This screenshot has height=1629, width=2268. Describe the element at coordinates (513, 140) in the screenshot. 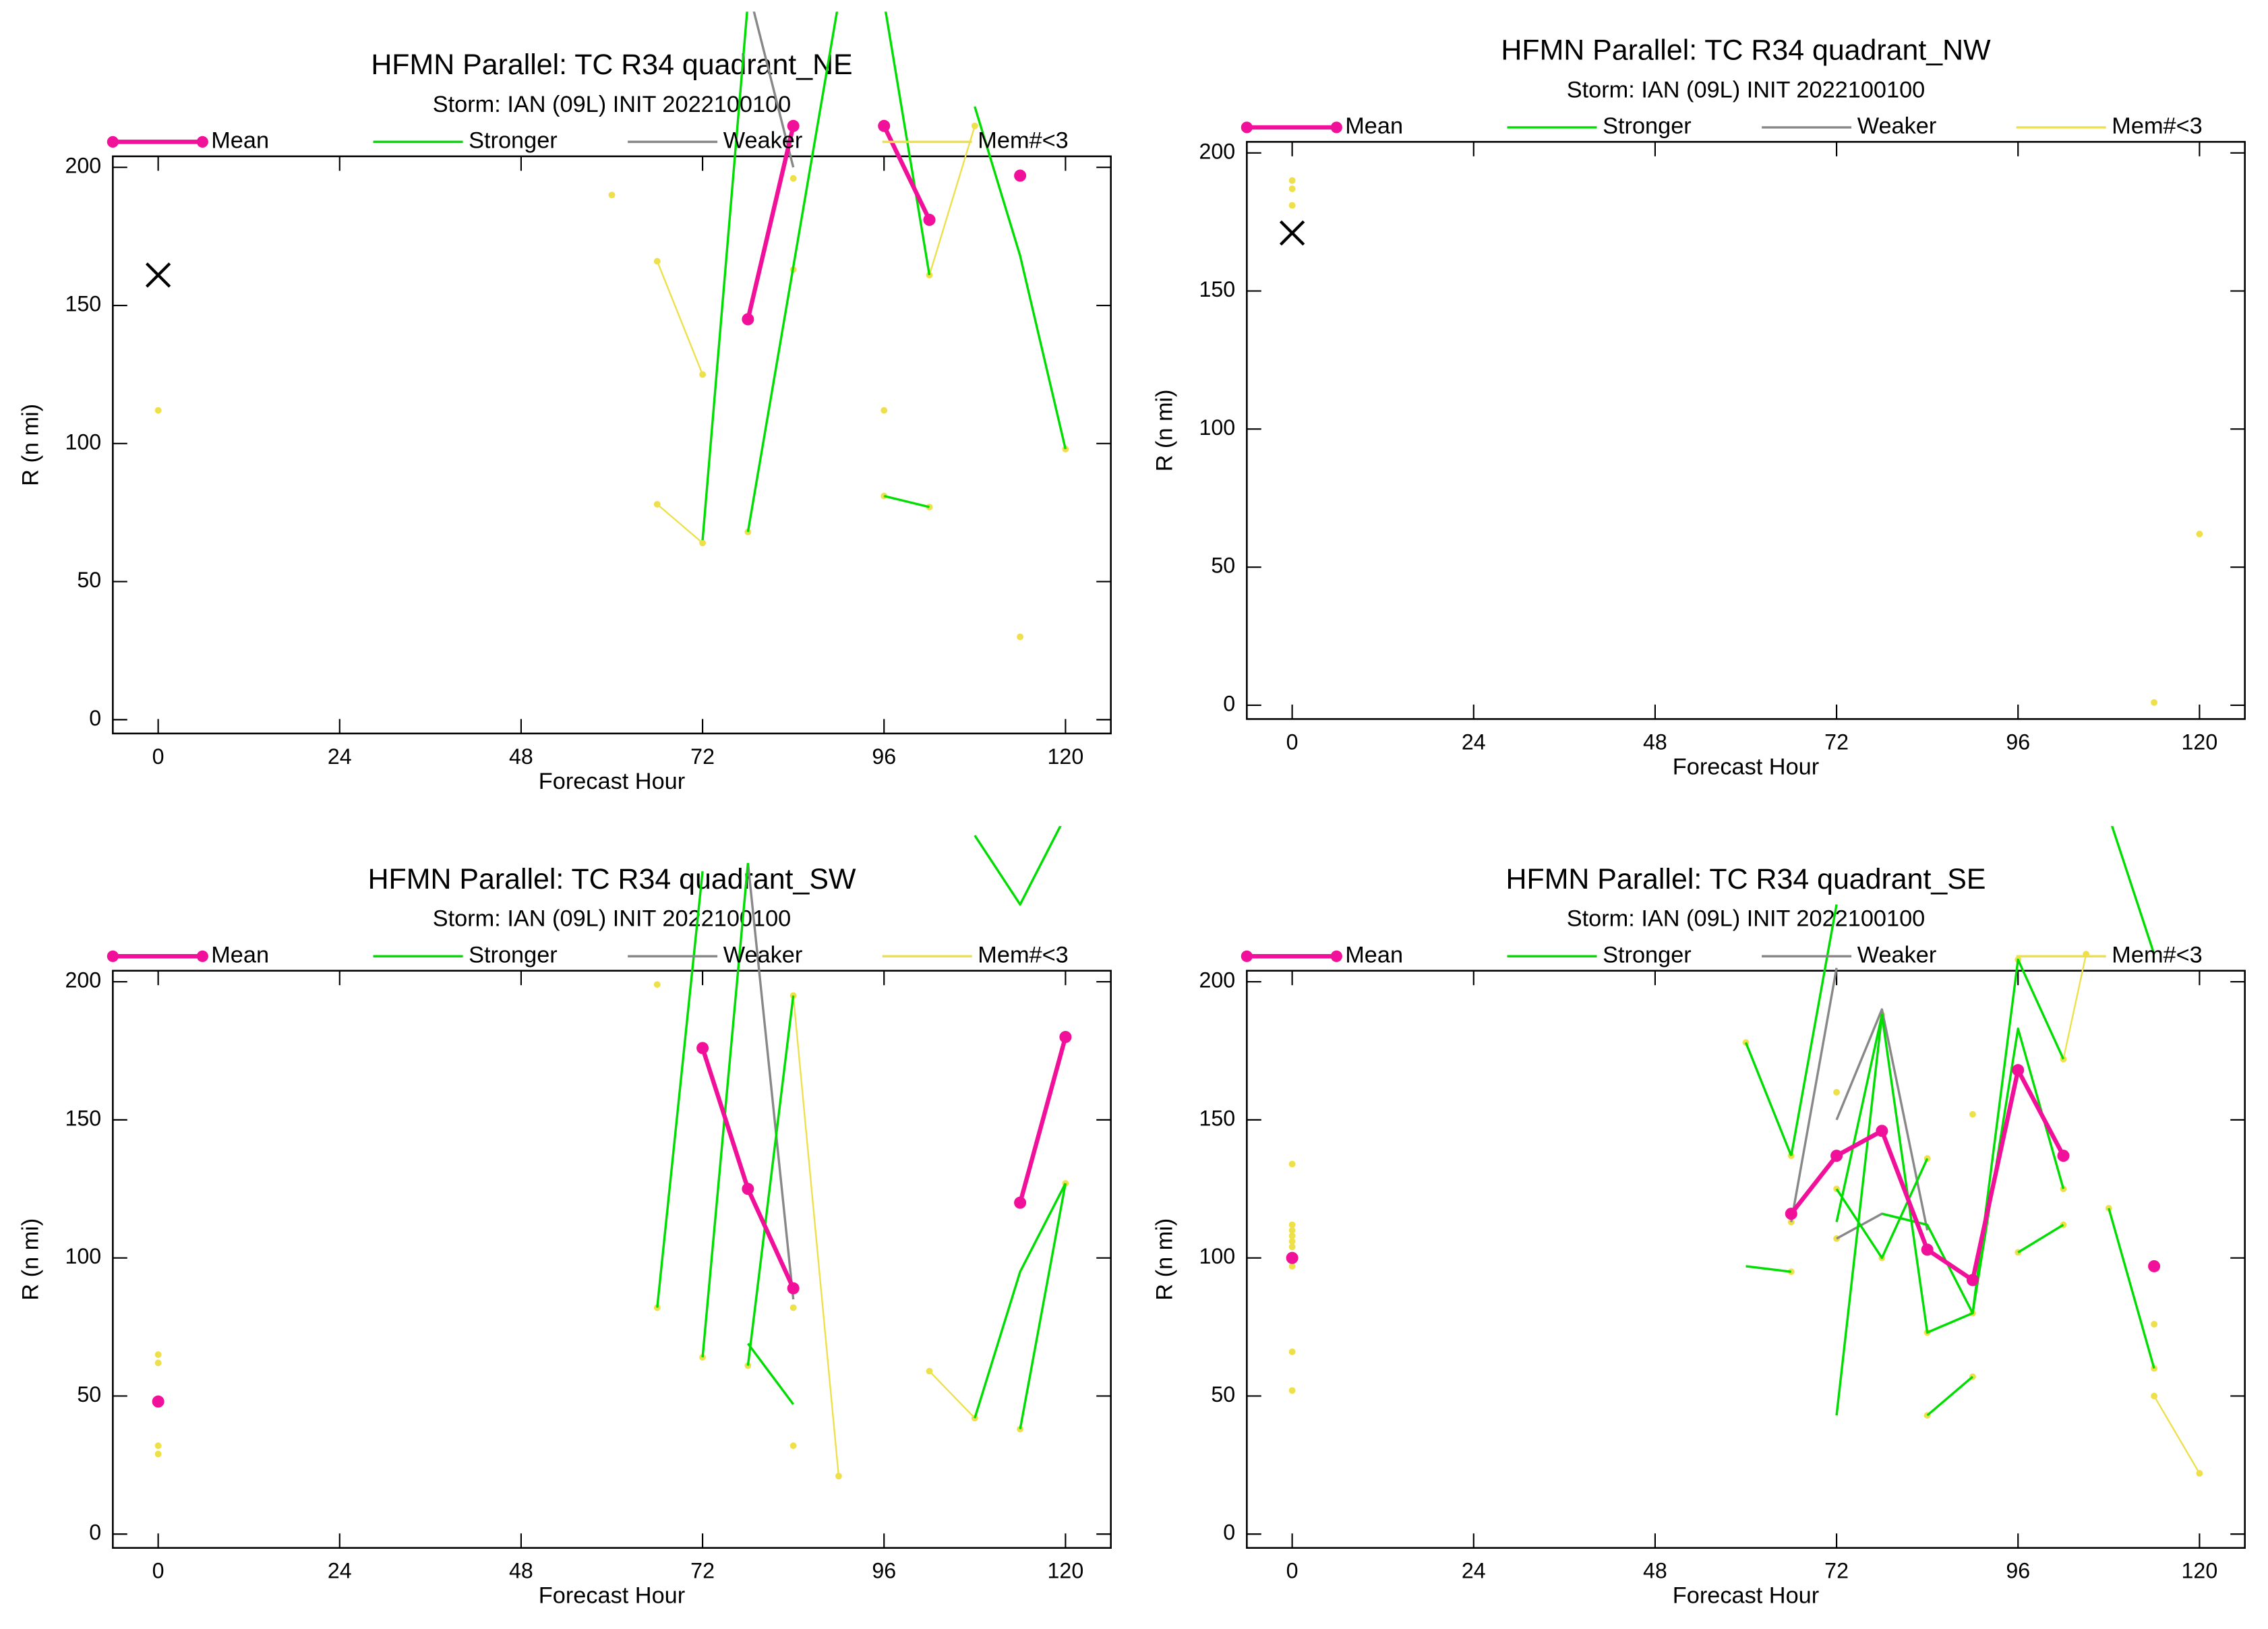

I see `legend-label: Stronger` at that location.